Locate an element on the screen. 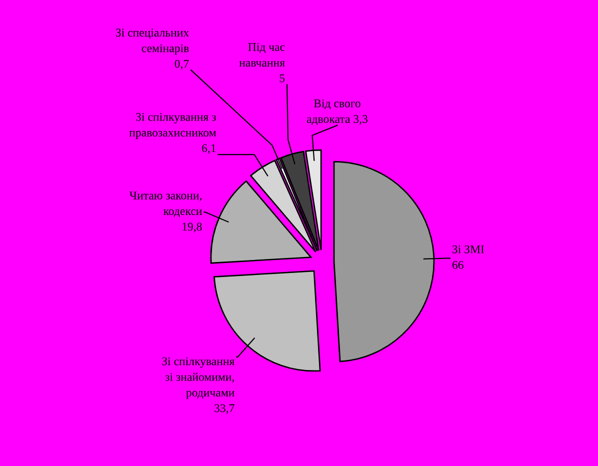 The width and height of the screenshot is (598, 466). data-label: 0,7 is located at coordinates (181, 65).